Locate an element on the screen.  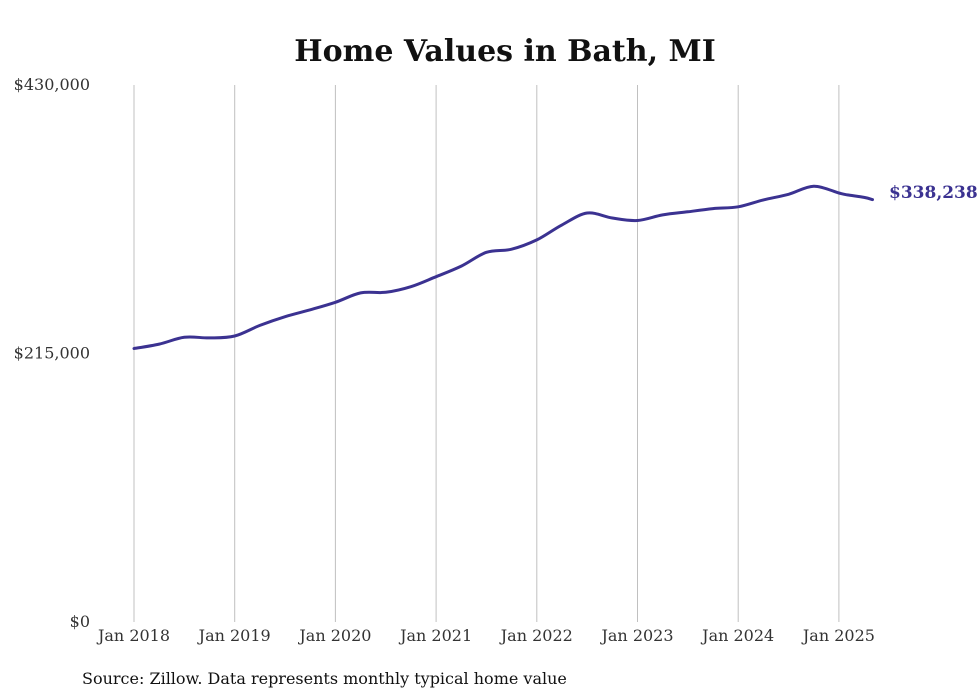
x-tick-label: Jan 2024 is located at coordinates (737, 635).